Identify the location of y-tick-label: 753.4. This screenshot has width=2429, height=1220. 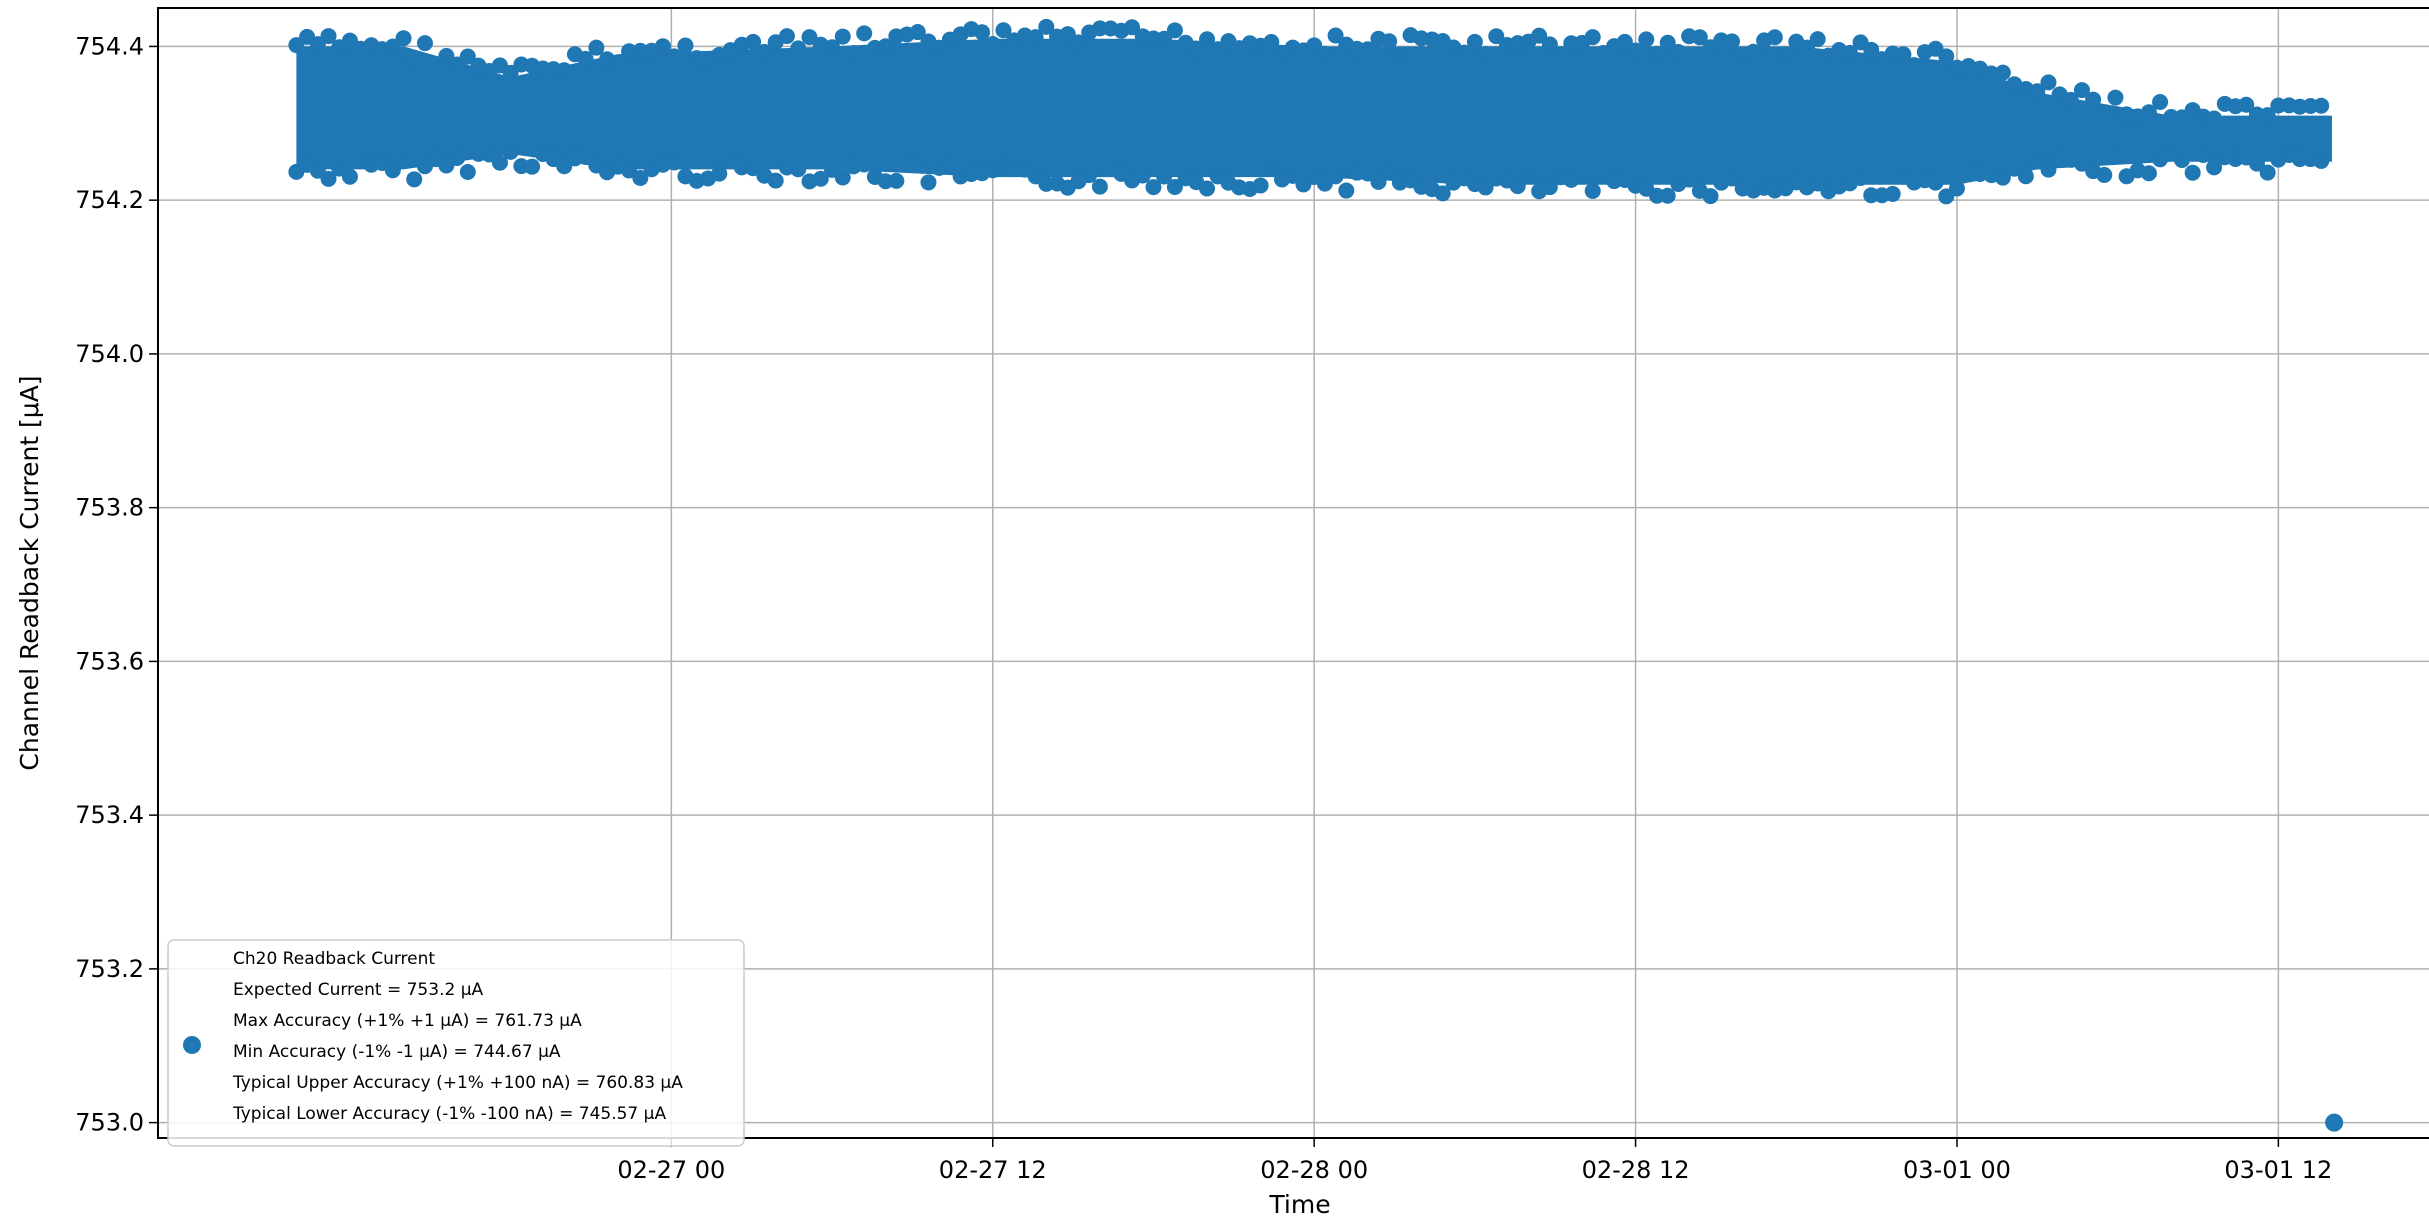
(109, 815).